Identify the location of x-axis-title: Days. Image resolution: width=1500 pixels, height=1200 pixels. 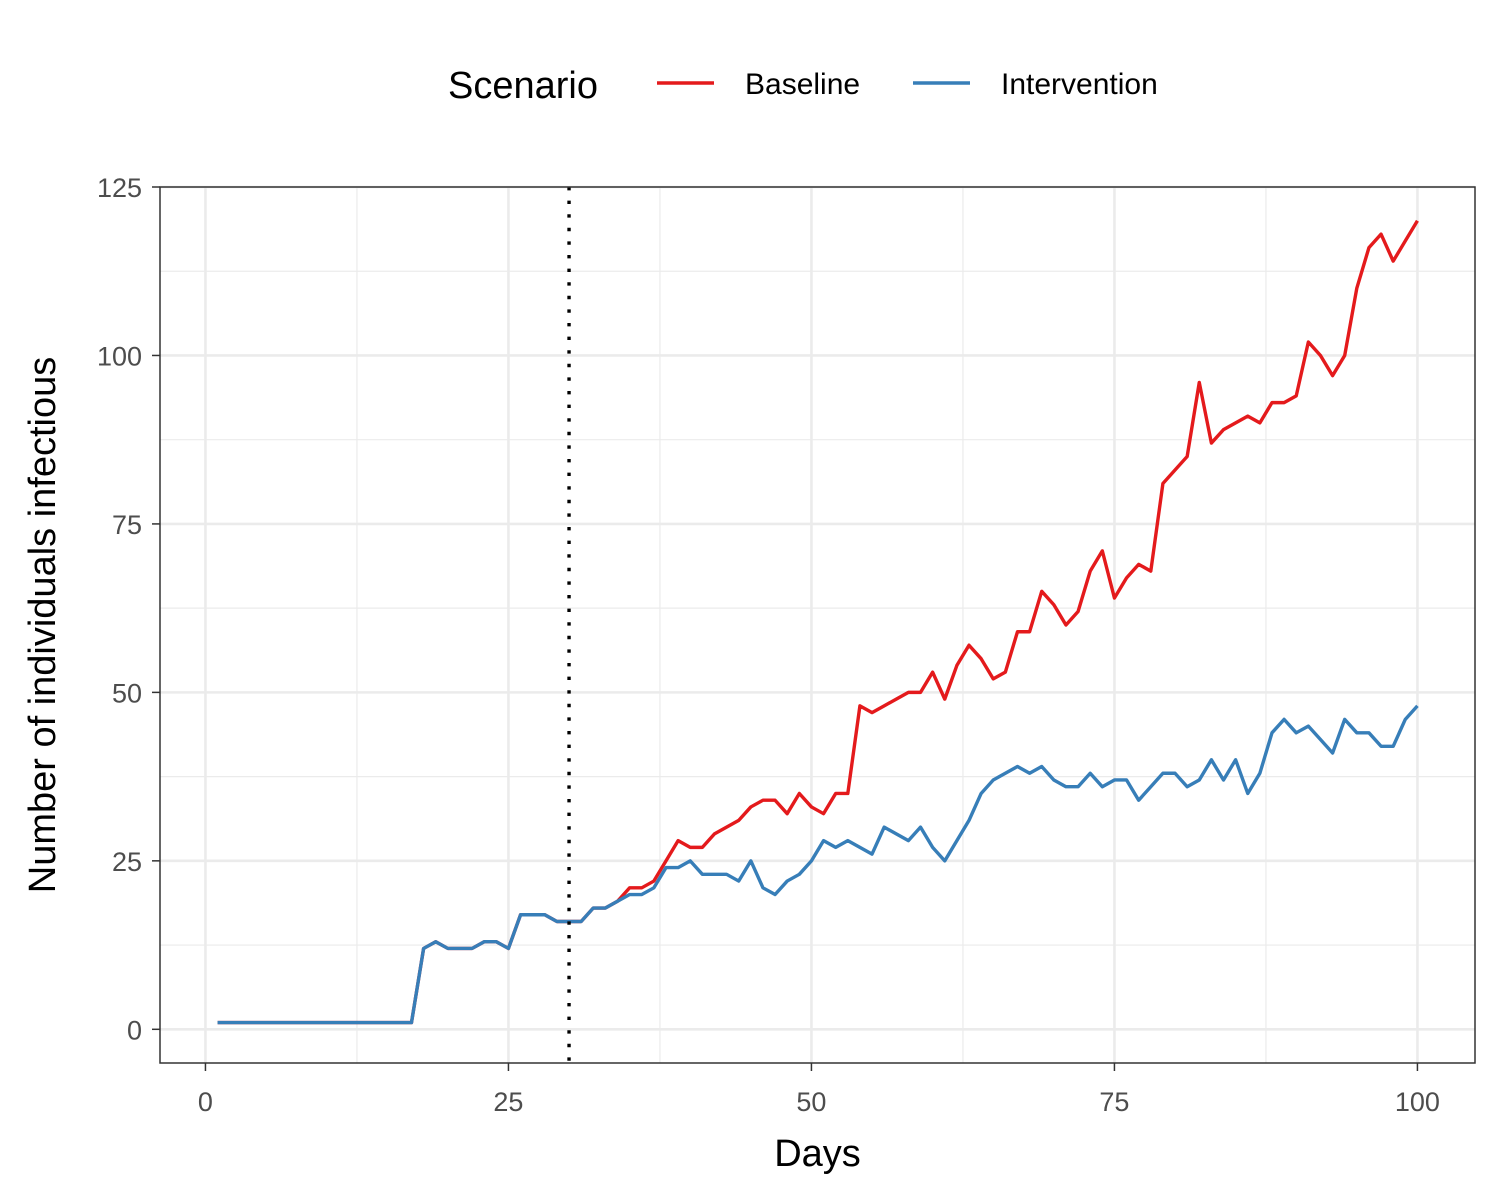
(817, 1154).